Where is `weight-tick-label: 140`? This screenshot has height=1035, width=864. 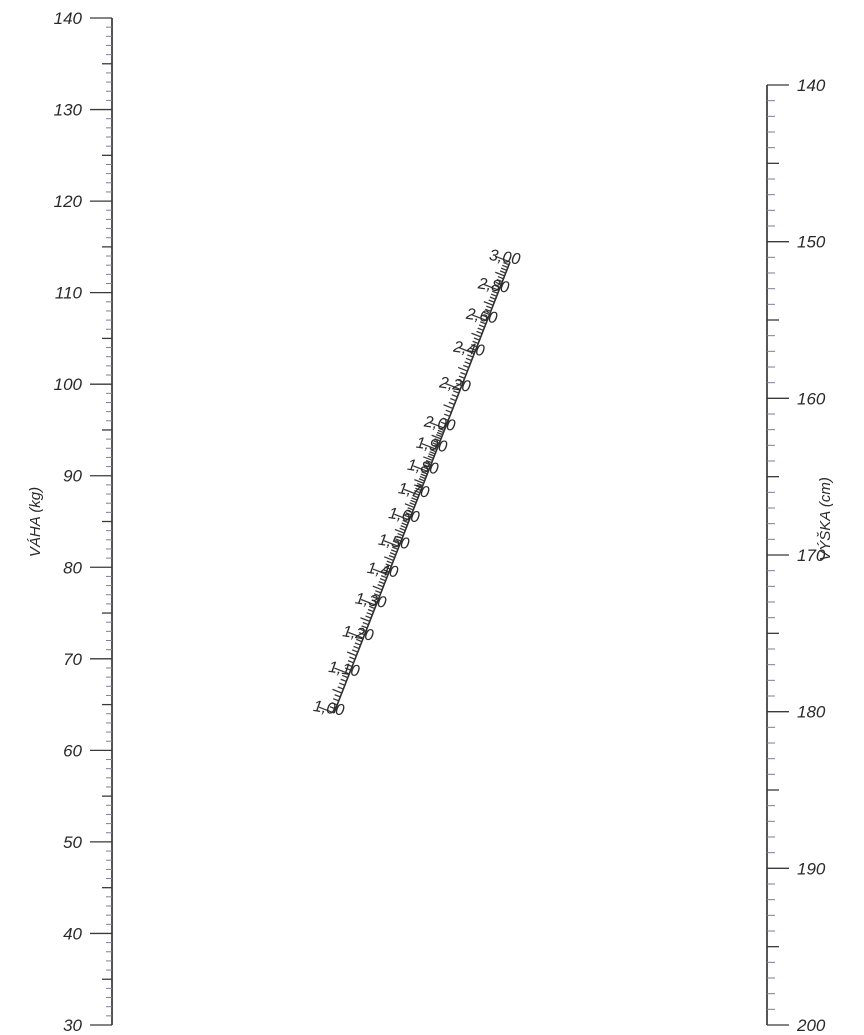 weight-tick-label: 140 is located at coordinates (68, 18).